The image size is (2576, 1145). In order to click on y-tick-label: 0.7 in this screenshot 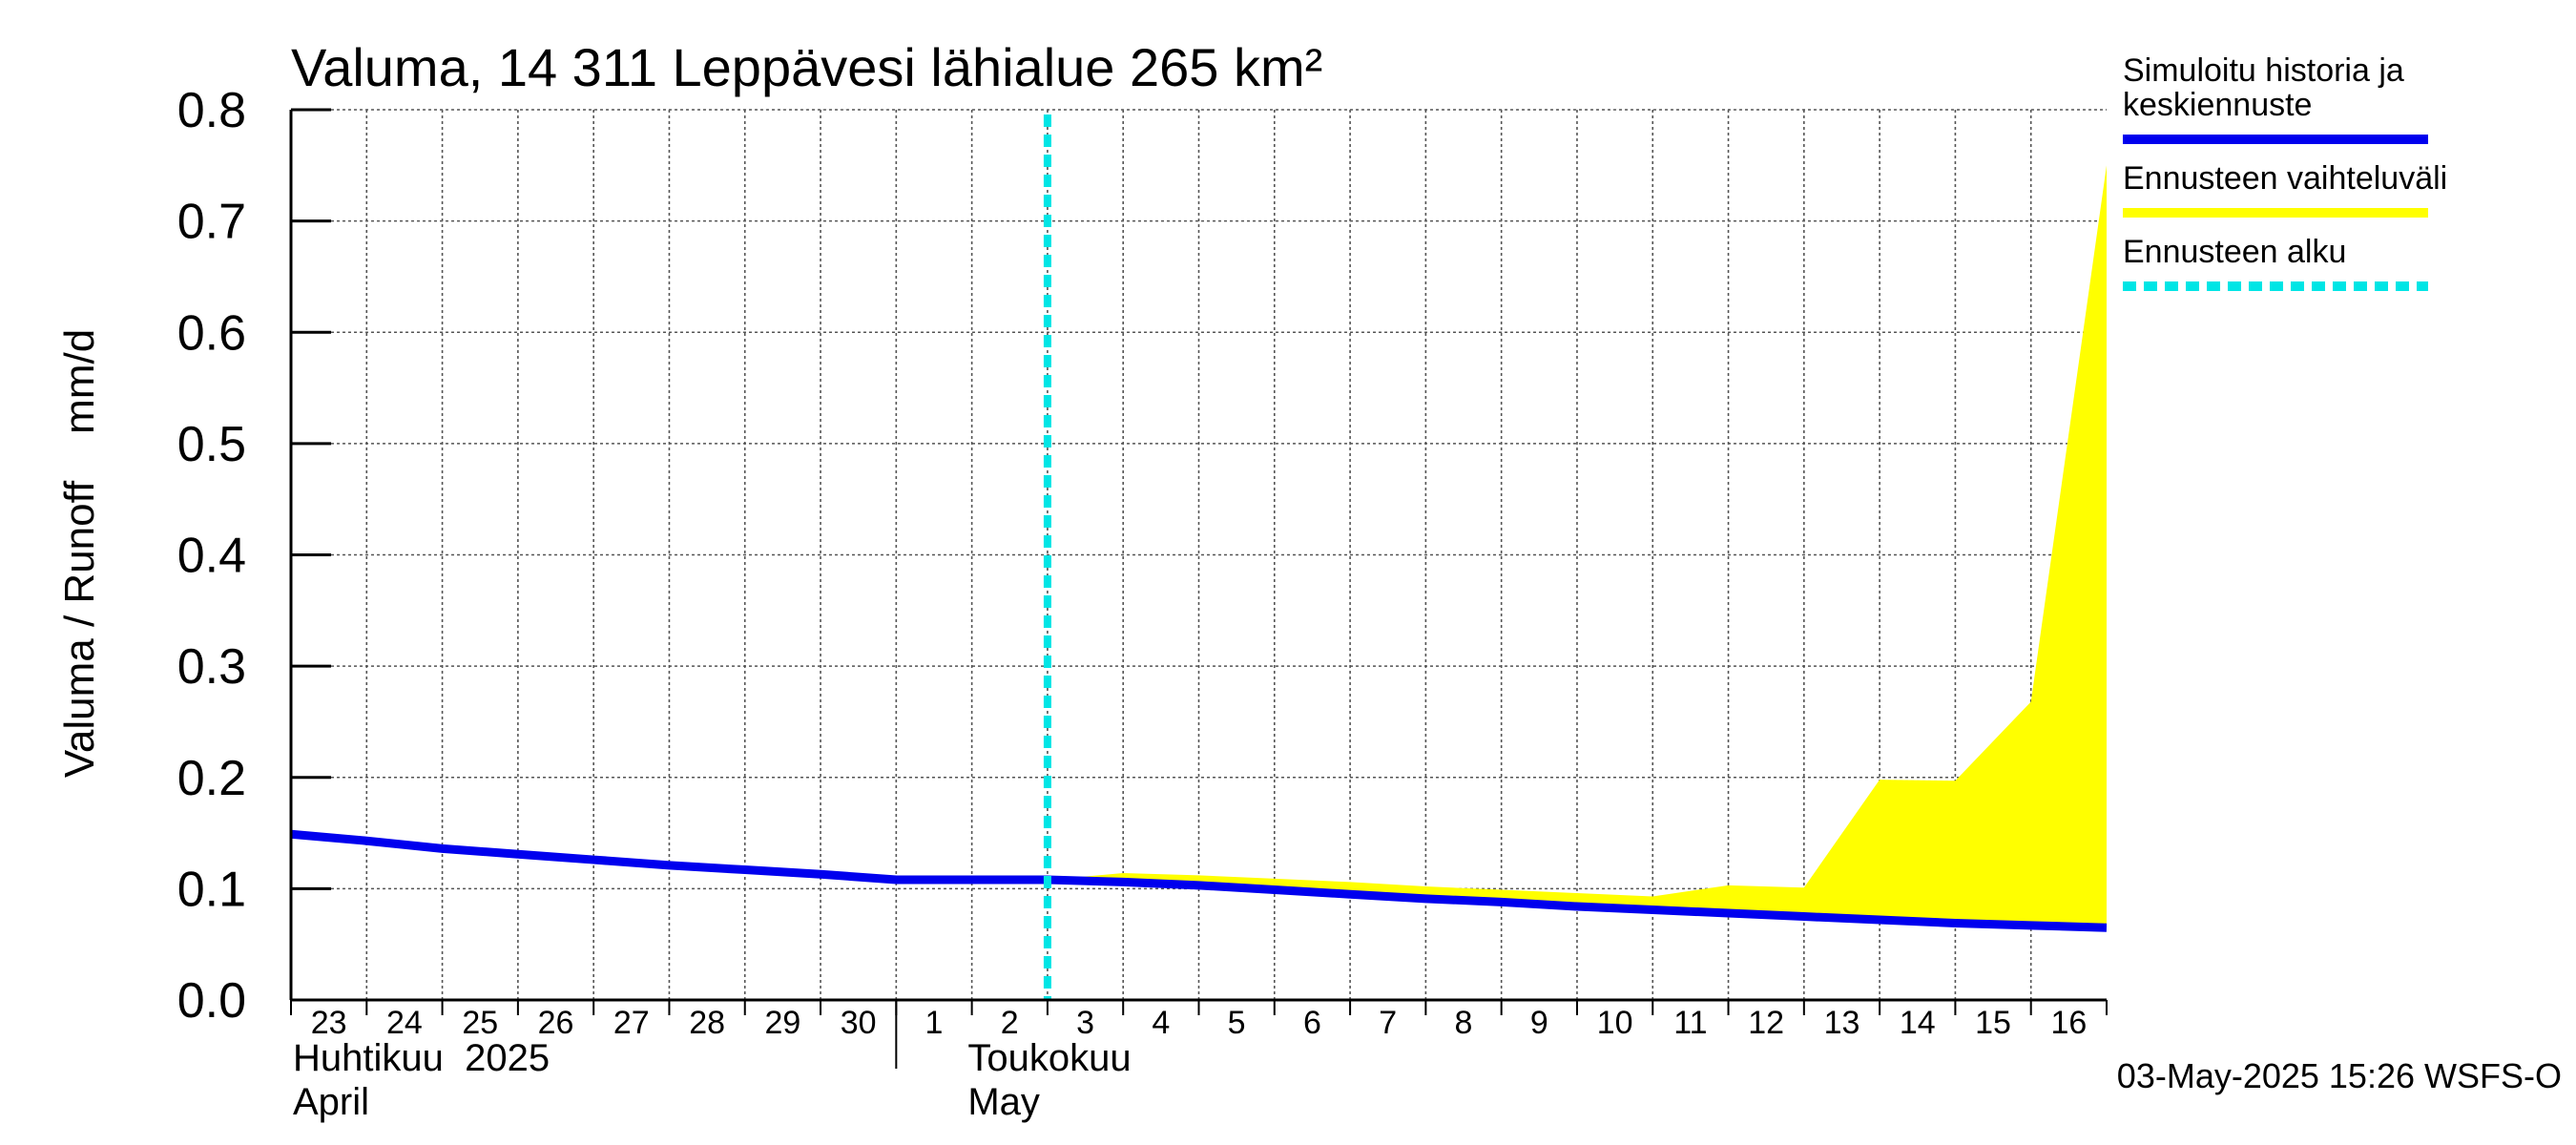, I will do `click(211, 222)`.